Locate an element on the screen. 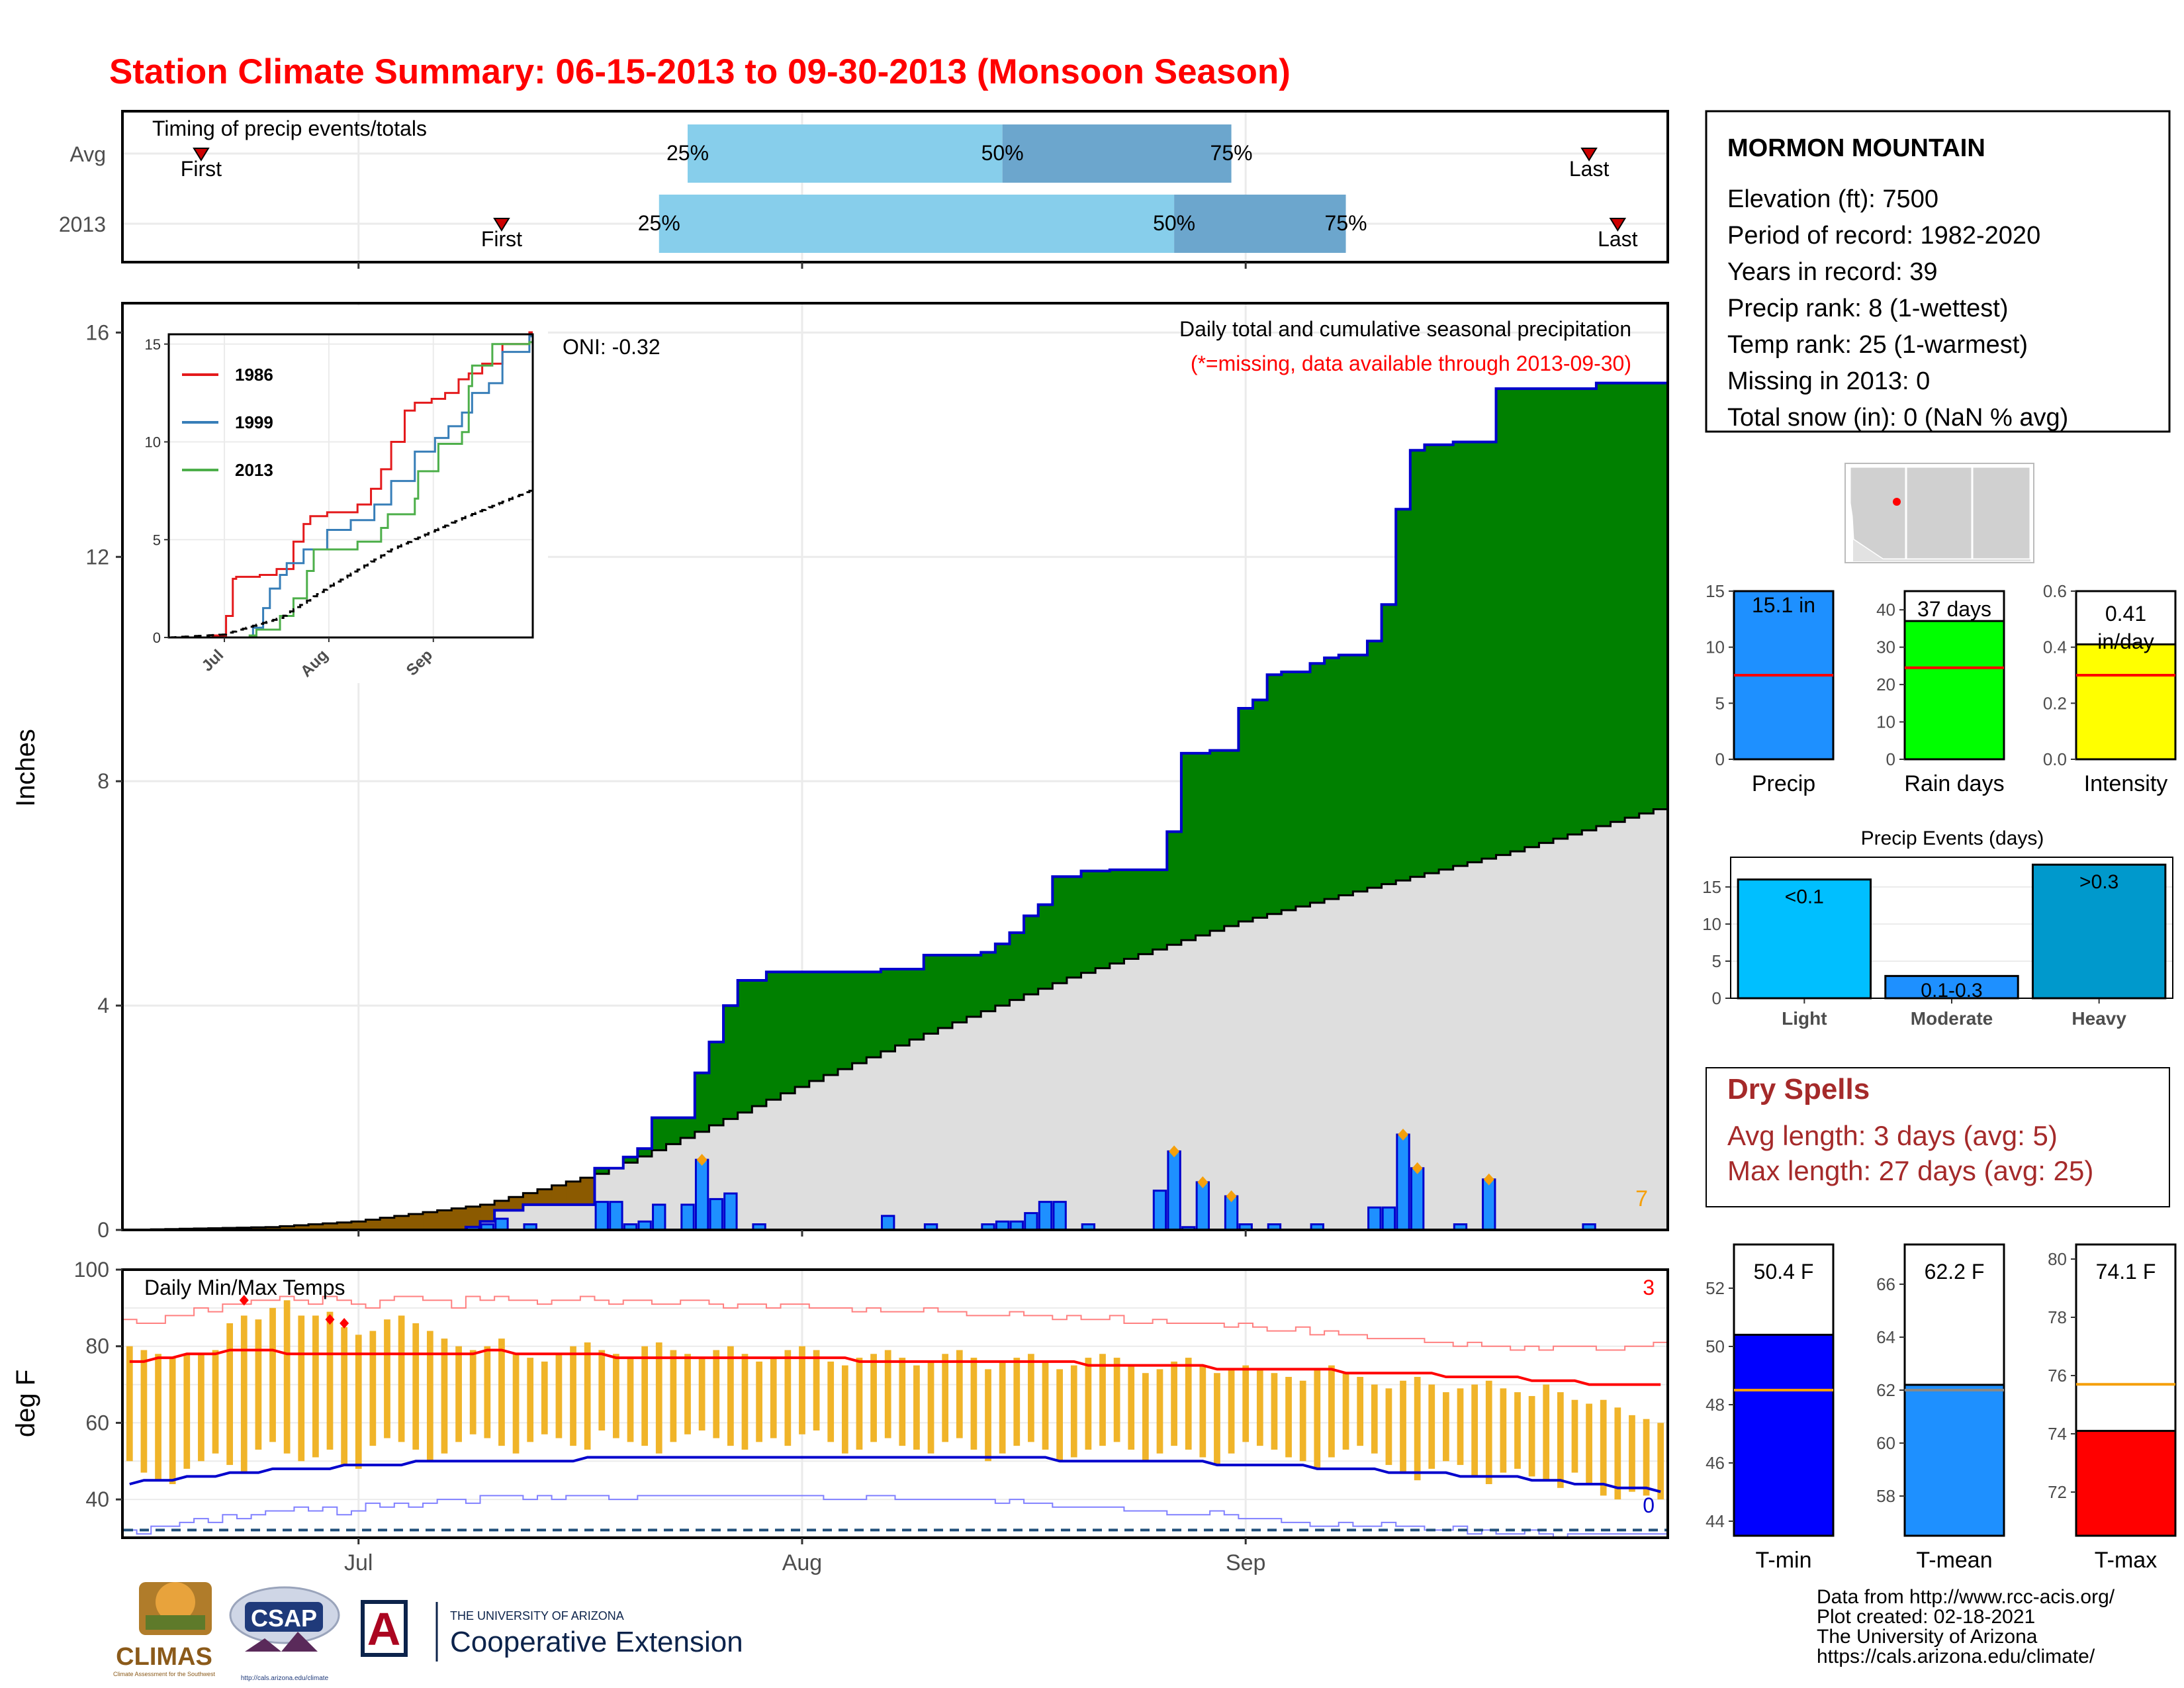 The height and width of the screenshot is (1688, 2184). inset-plot-background is located at coordinates (351, 485).